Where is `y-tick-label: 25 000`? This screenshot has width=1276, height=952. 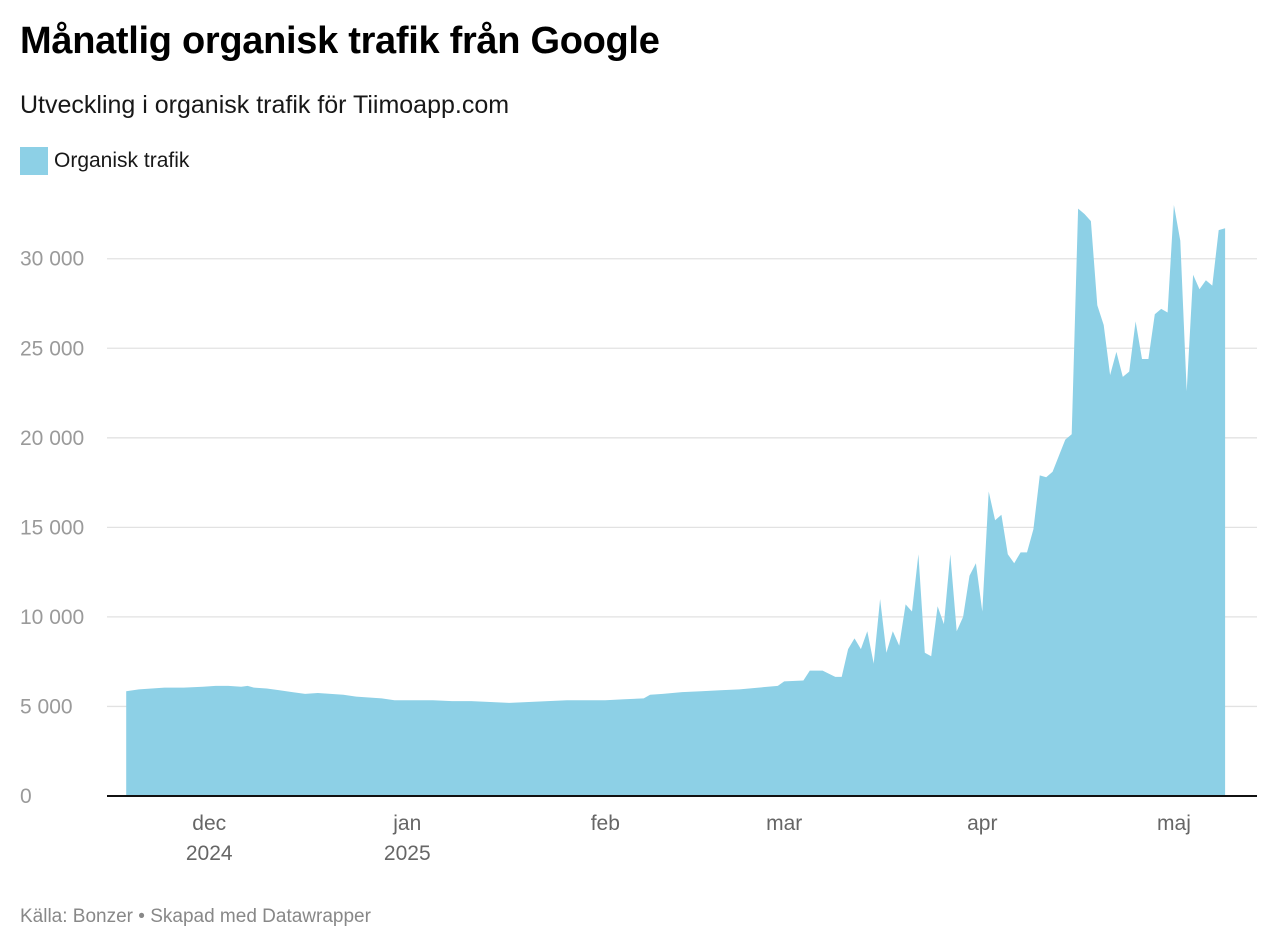
y-tick-label: 25 000 is located at coordinates (52, 348).